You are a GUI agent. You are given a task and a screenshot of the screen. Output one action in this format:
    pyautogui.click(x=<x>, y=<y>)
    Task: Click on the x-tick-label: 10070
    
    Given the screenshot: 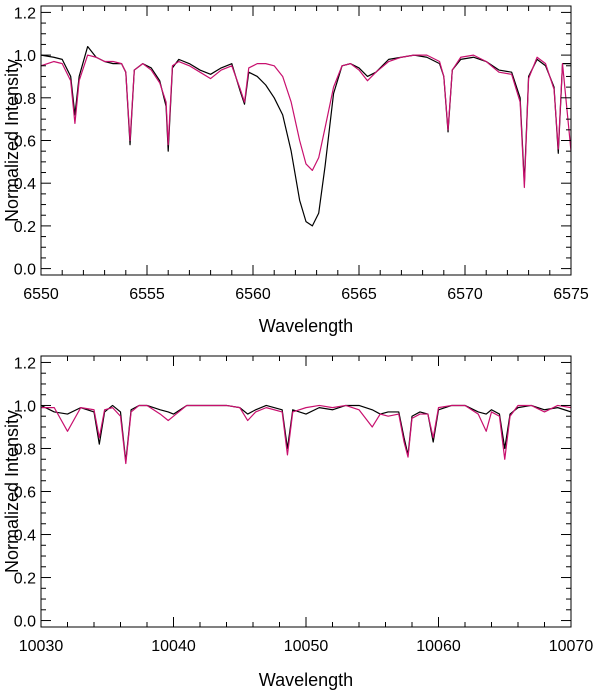 What is the action you would take?
    pyautogui.click(x=571, y=646)
    